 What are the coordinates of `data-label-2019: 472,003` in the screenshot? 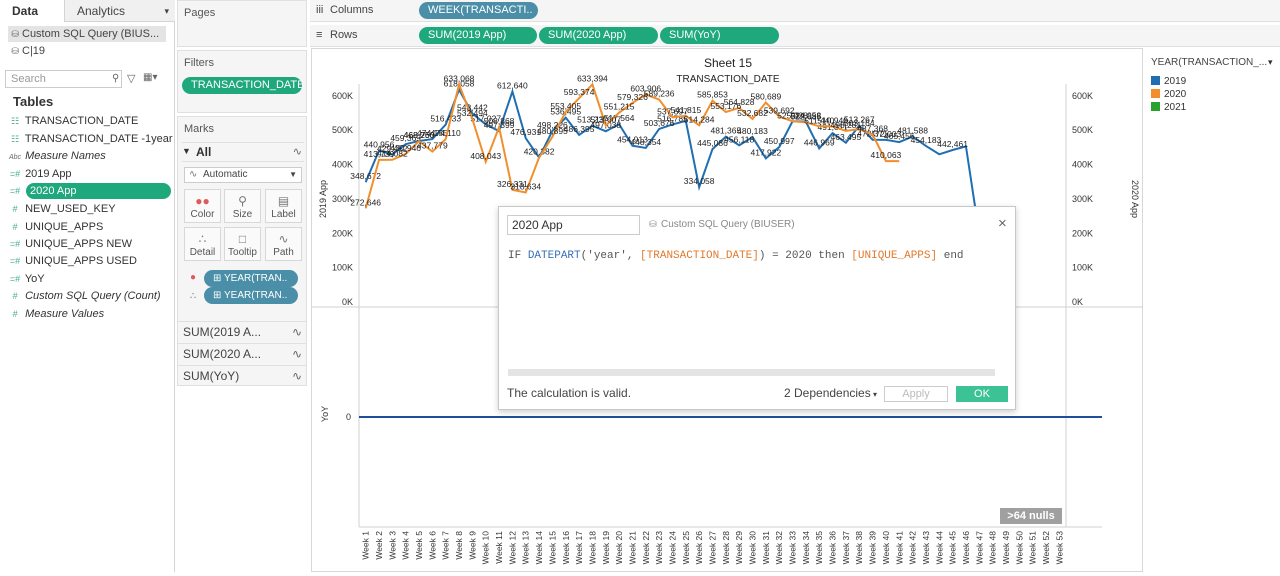 It's located at (886, 134).